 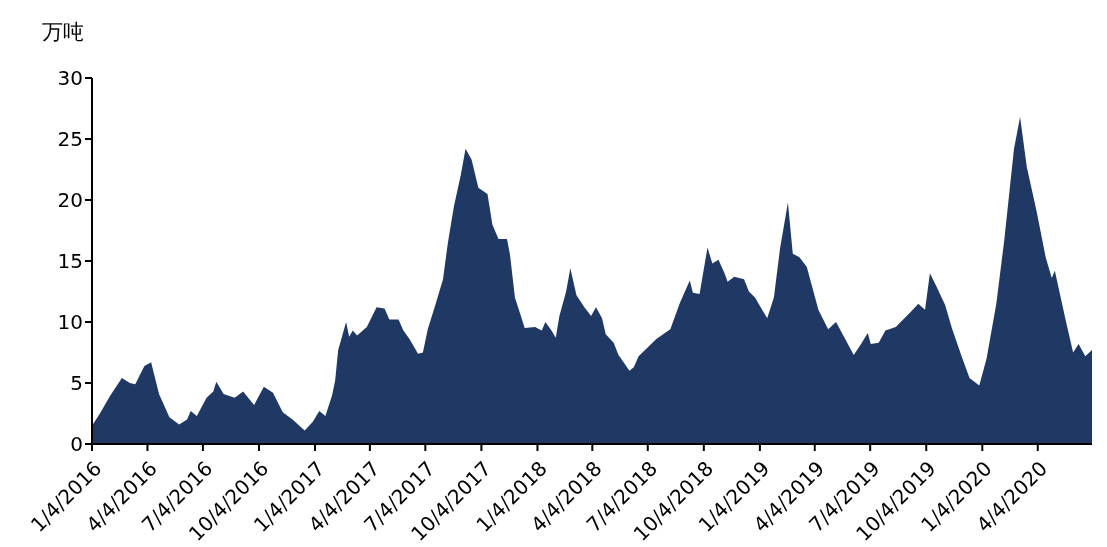 What do you see at coordinates (76, 444) in the screenshot?
I see `y-tick-label: 0` at bounding box center [76, 444].